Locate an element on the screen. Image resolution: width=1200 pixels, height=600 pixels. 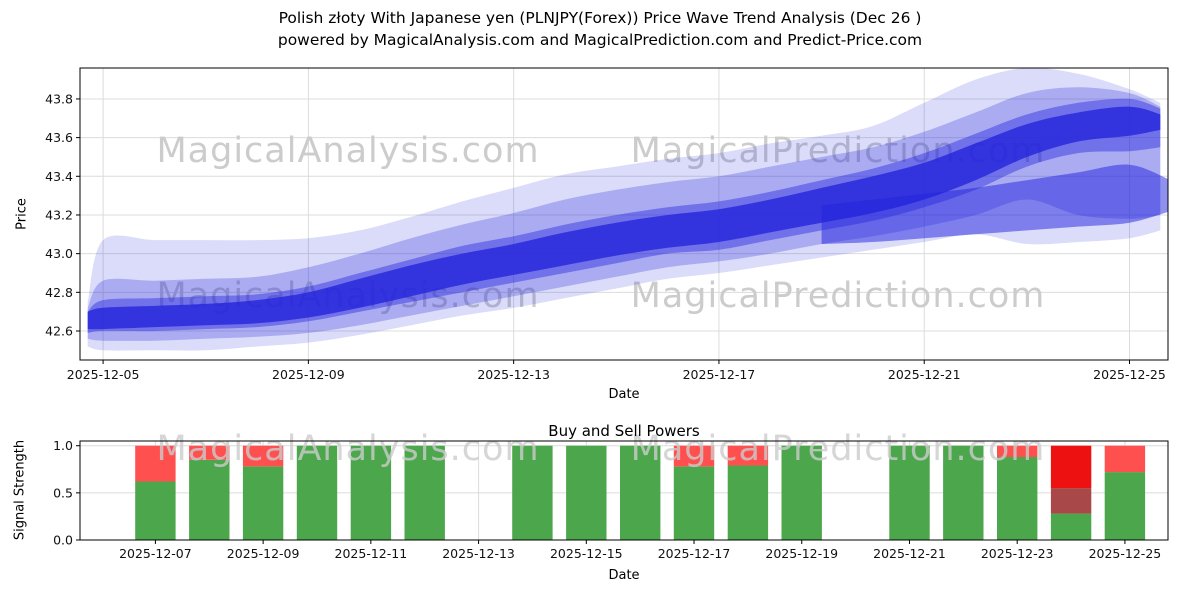
y-tick-label: 43.8 is located at coordinates (59, 98).